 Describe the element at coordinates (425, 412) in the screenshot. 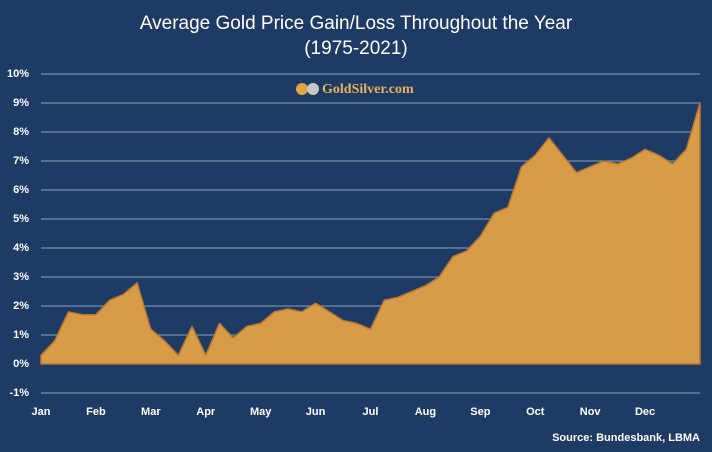

I see `x-tick-label: Aug` at that location.